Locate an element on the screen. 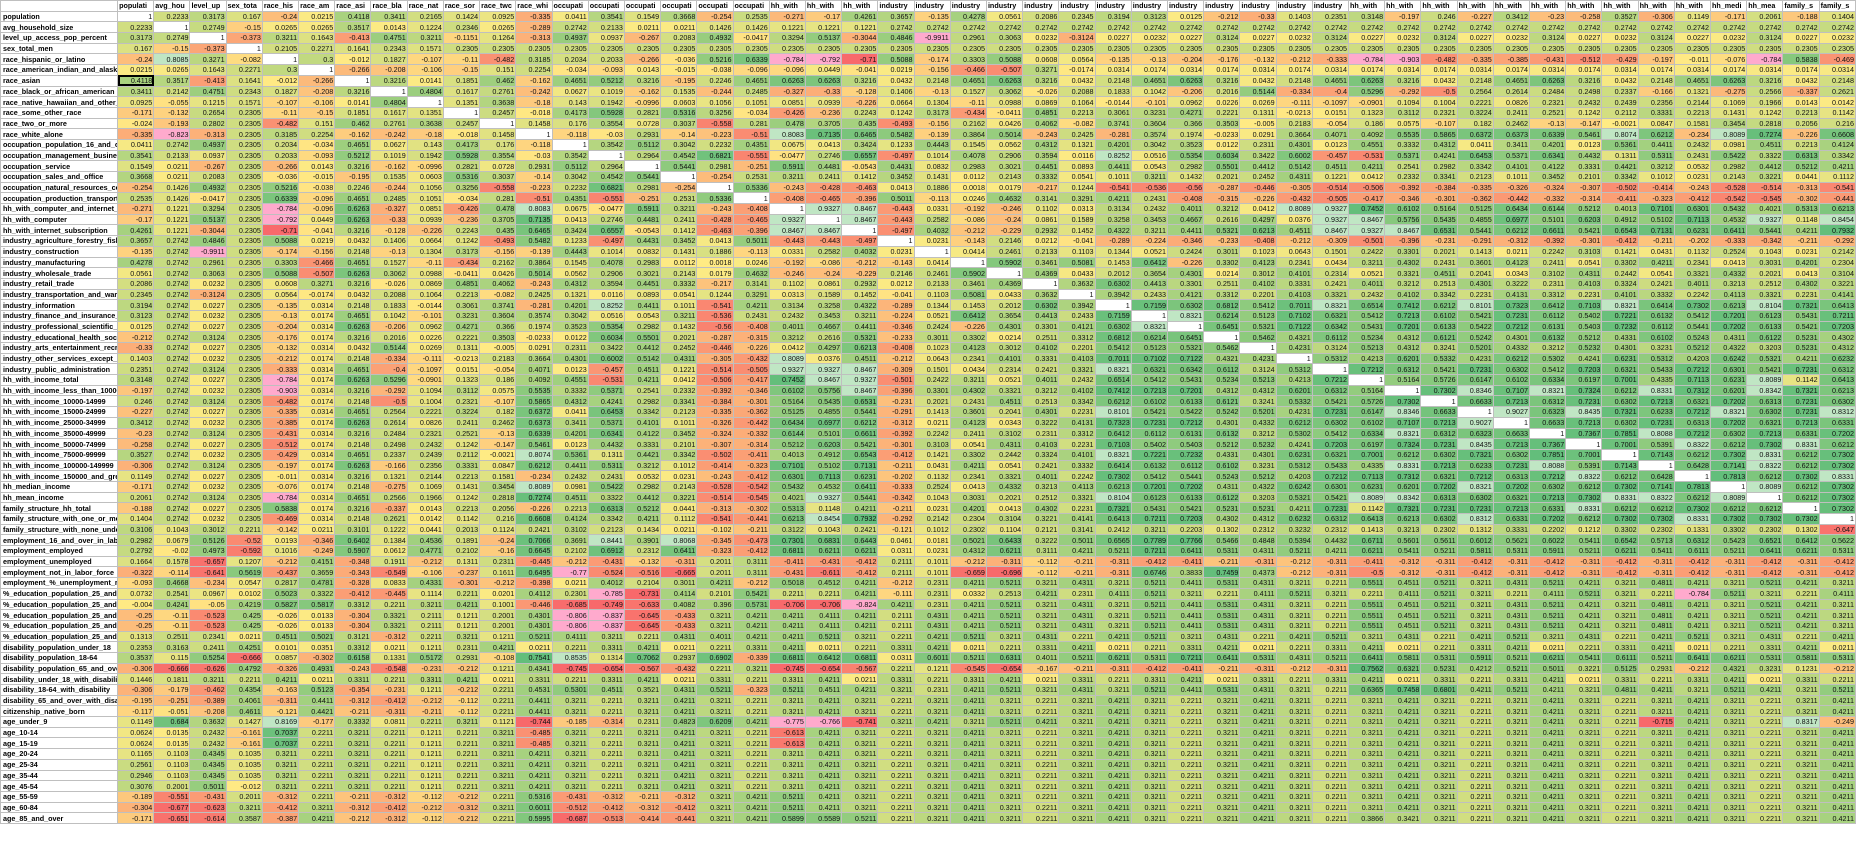 Image resolution: width=1856 pixels, height=861 pixels. correlation-cell: 0.6977 is located at coordinates (1511, 219).